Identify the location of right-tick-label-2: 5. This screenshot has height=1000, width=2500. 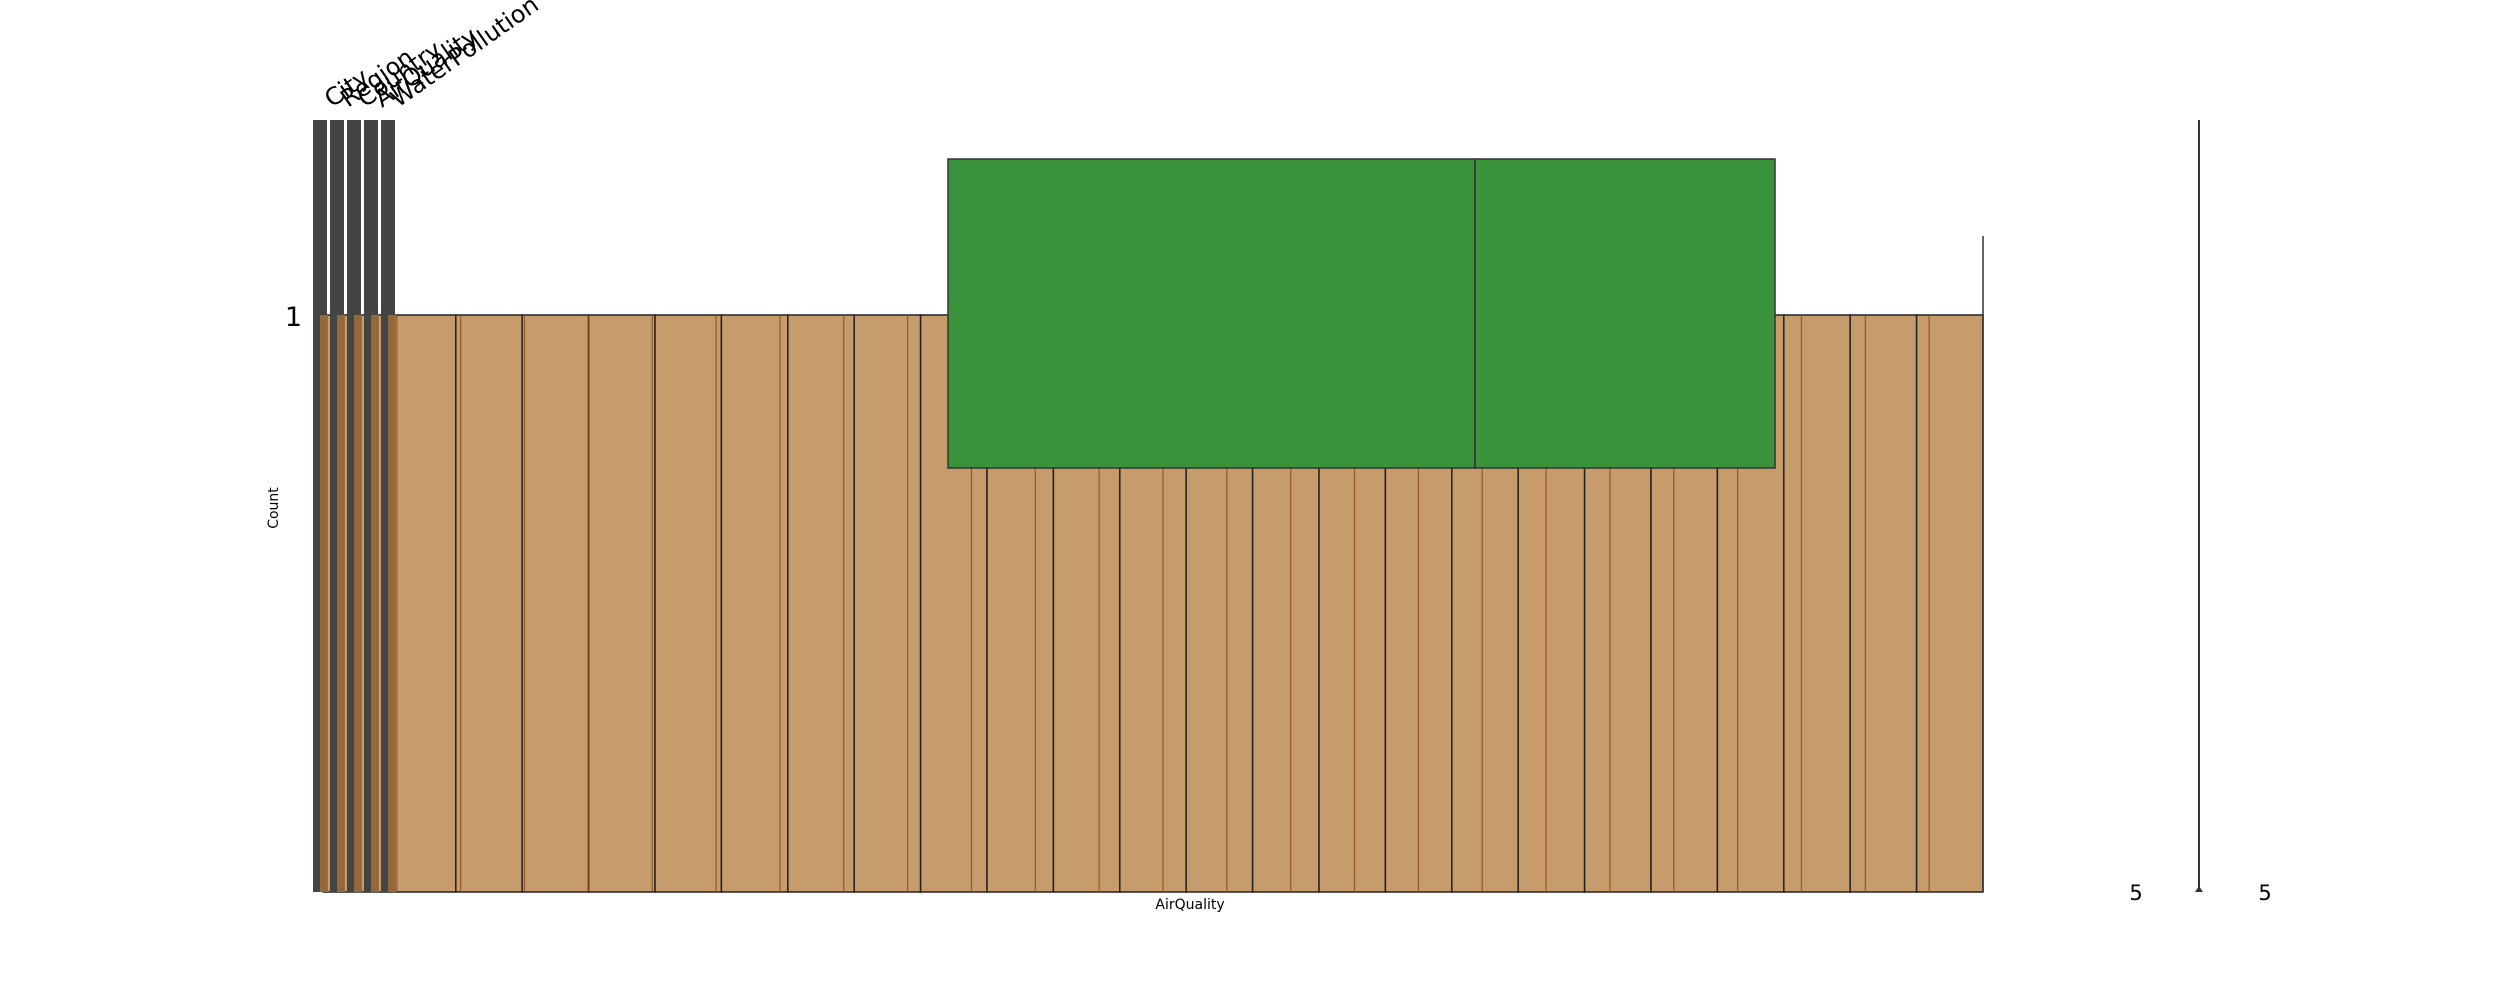
(2264, 893).